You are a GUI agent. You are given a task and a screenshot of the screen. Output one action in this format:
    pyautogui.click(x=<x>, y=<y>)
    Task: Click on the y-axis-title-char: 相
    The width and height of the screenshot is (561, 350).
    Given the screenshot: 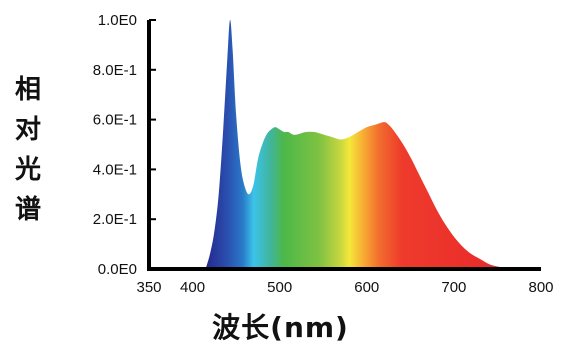 What is the action you would take?
    pyautogui.click(x=27, y=90)
    